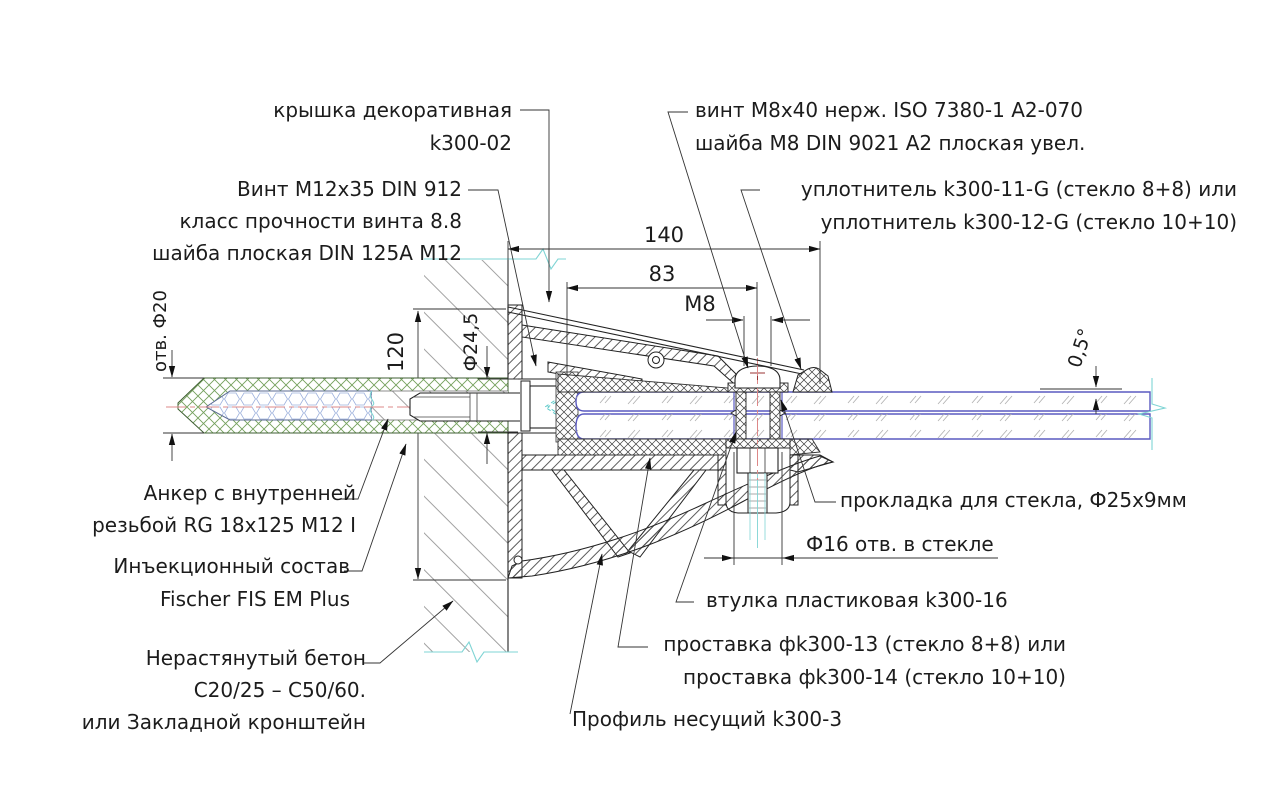 This screenshot has width=1280, height=800. Describe the element at coordinates (231, 566) in the screenshot. I see `label-injection-1: Инъекционный состав` at that location.